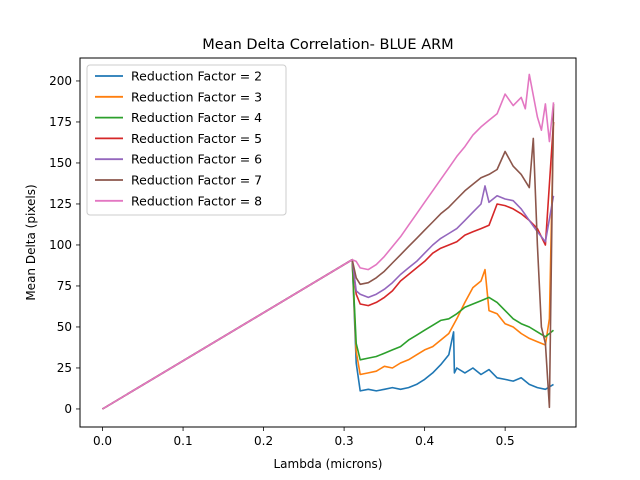 This screenshot has width=640, height=480. Describe the element at coordinates (196, 96) in the screenshot. I see `legend-label: Reduction Factor = 3` at that location.